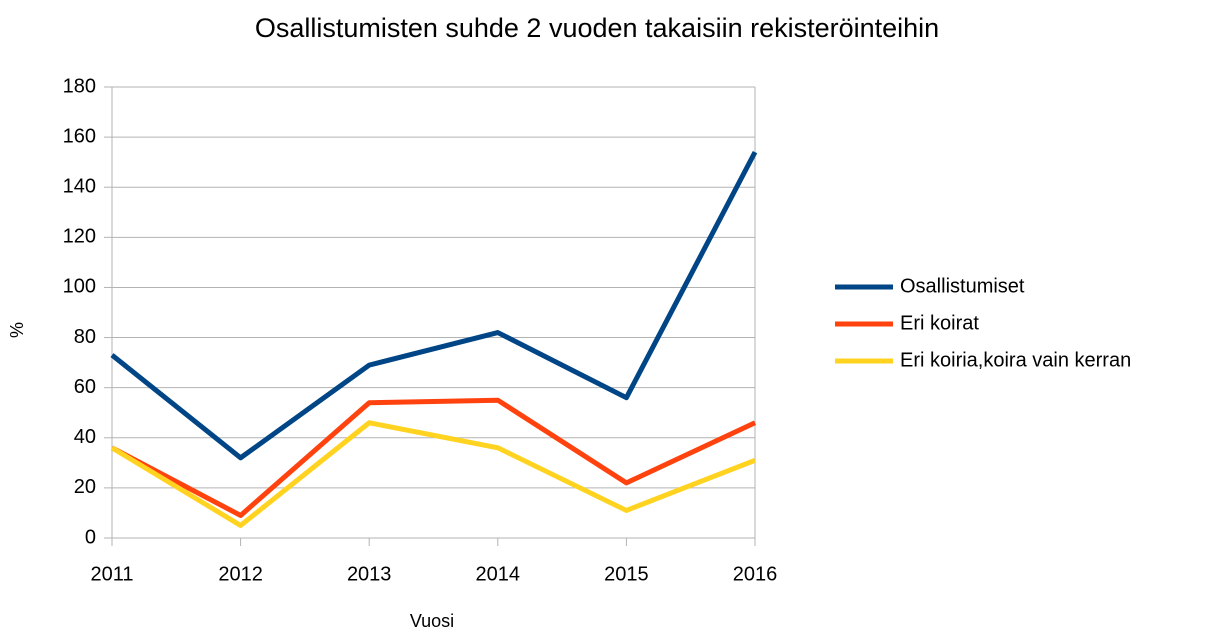 This screenshot has width=1219, height=633. What do you see at coordinates (755, 574) in the screenshot?
I see `x-tick-label: 2016` at bounding box center [755, 574].